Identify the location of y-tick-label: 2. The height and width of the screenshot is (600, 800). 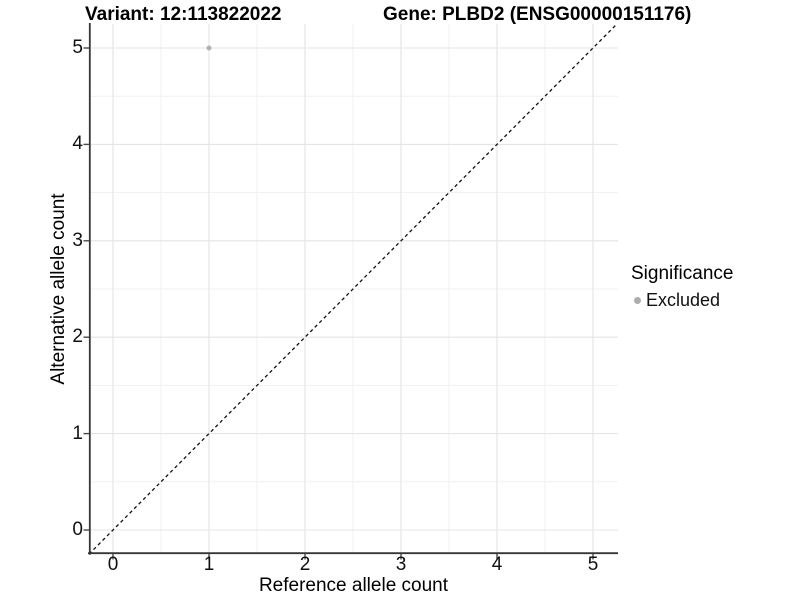
(77, 337).